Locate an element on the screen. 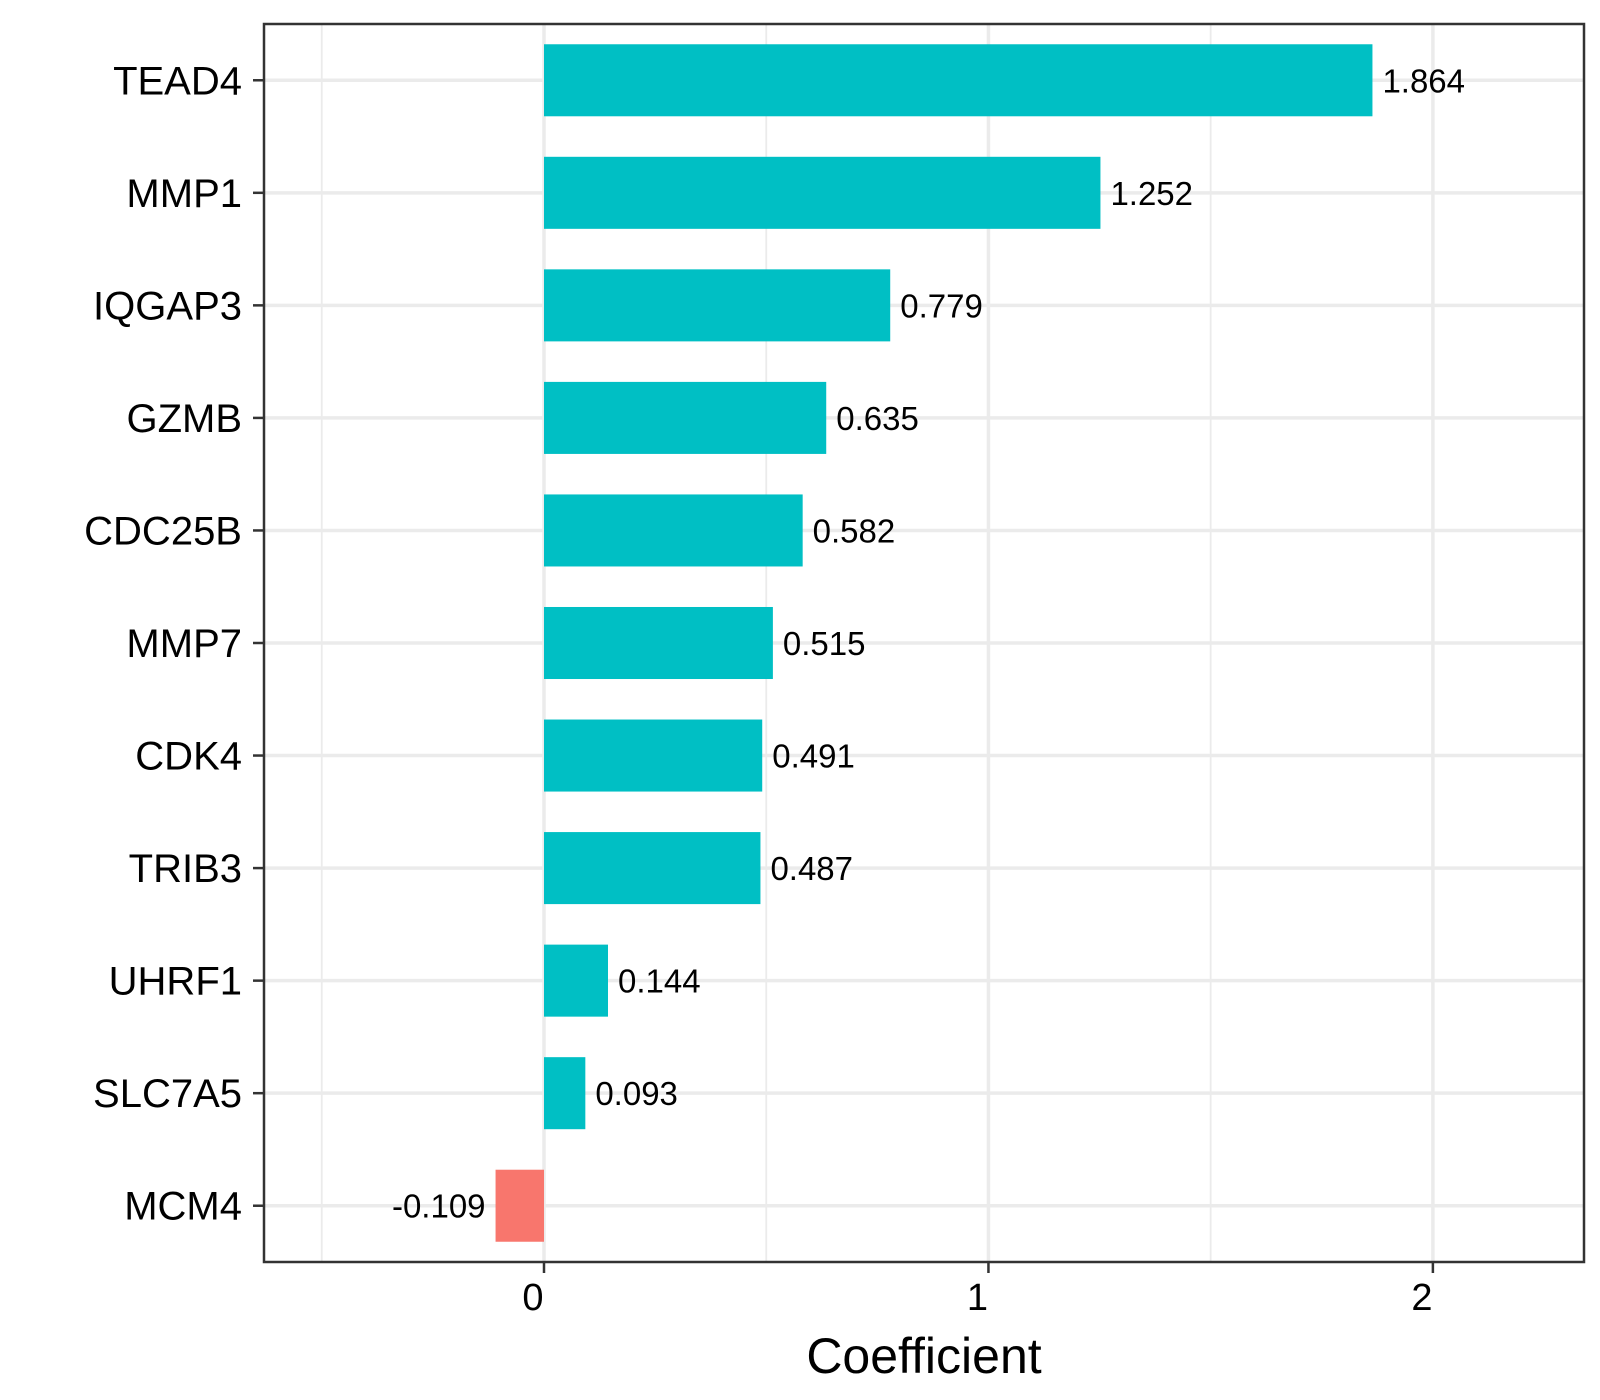  y-tick-label: MCM4 is located at coordinates (183, 1207).